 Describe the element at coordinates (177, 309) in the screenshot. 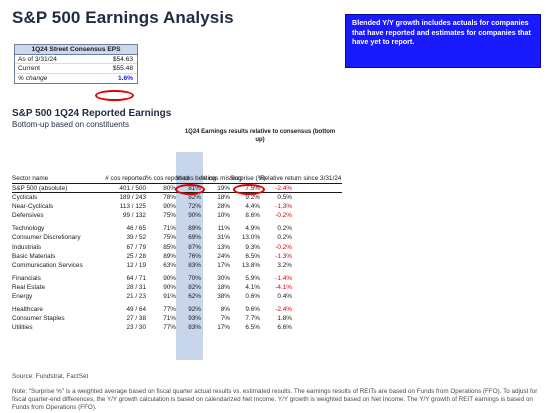

I see `table-row: Healthcare 49 / 64 77% 92% 8% 9.6% -2.4%` at that location.